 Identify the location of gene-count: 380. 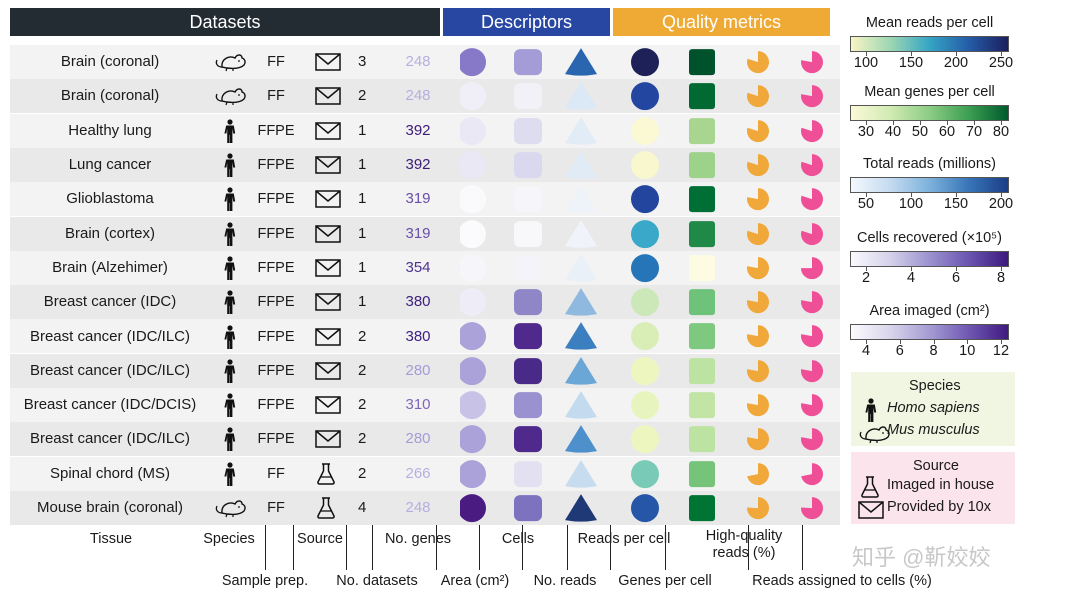
(418, 302).